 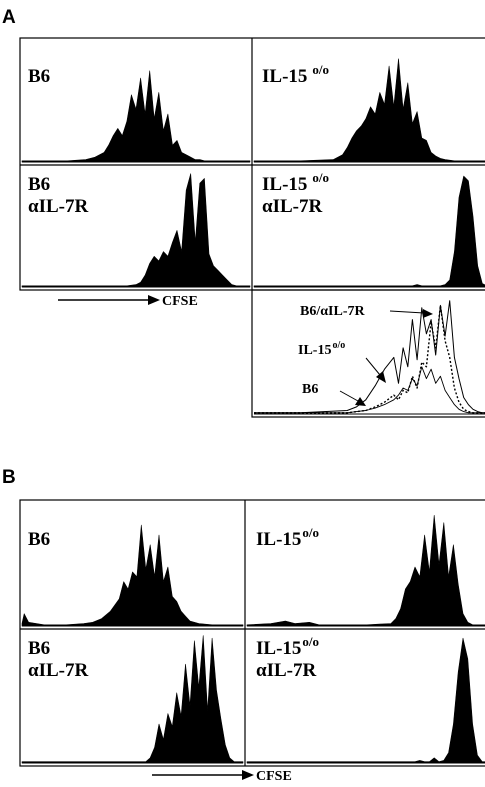 What do you see at coordinates (278, 539) in the screenshot?
I see `b2-title-main: IL-15` at bounding box center [278, 539].